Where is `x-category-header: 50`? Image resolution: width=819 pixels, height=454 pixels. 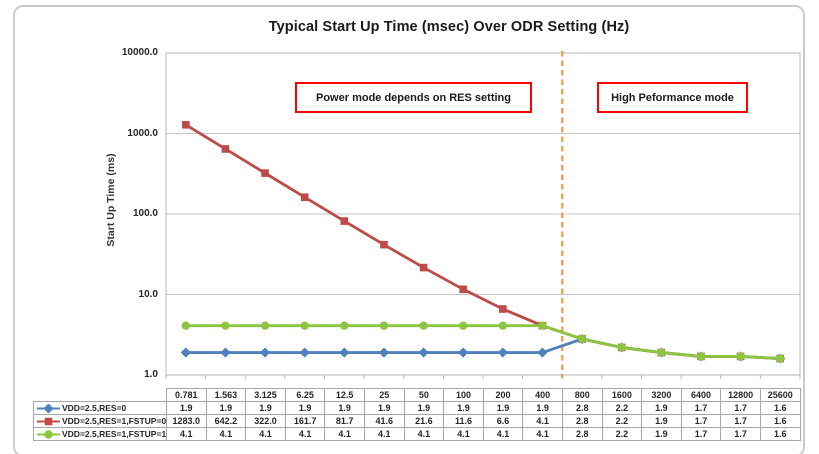
x-category-header: 50 is located at coordinates (423, 394).